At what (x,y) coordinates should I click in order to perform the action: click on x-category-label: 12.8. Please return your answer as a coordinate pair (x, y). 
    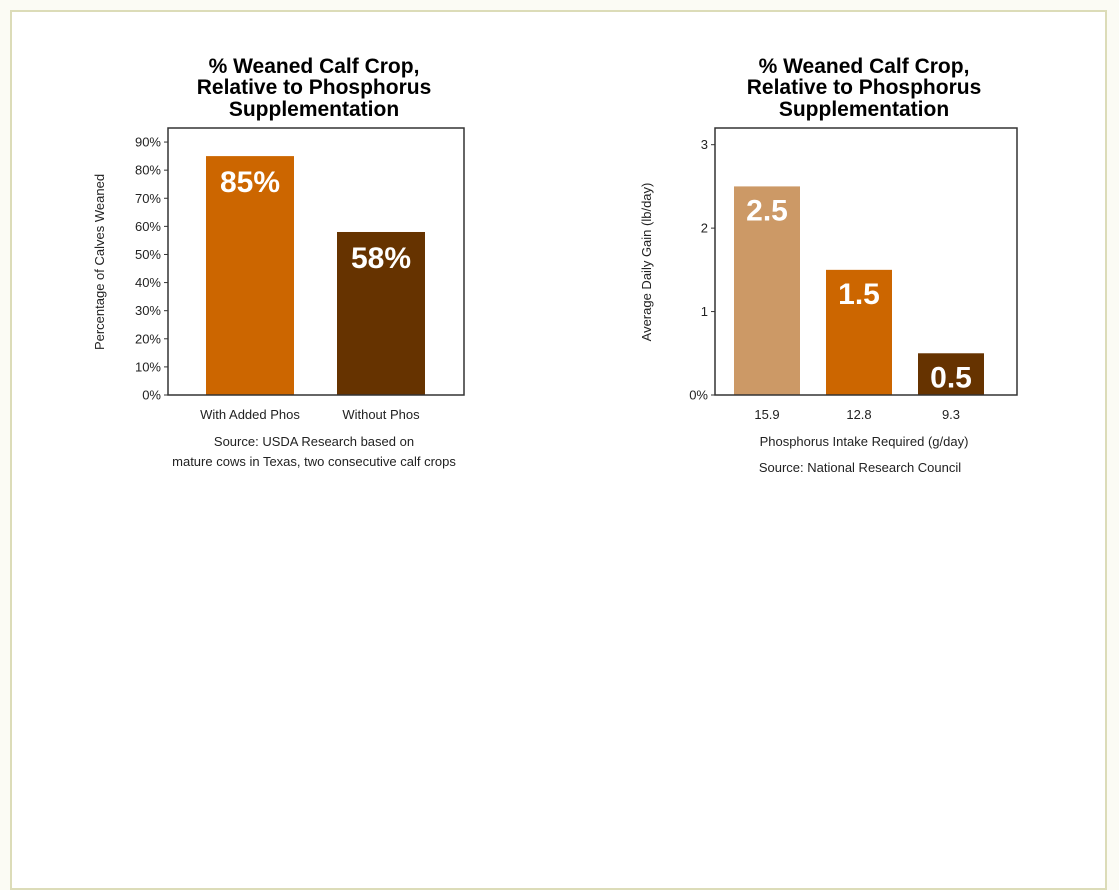
    Looking at the image, I should click on (858, 414).